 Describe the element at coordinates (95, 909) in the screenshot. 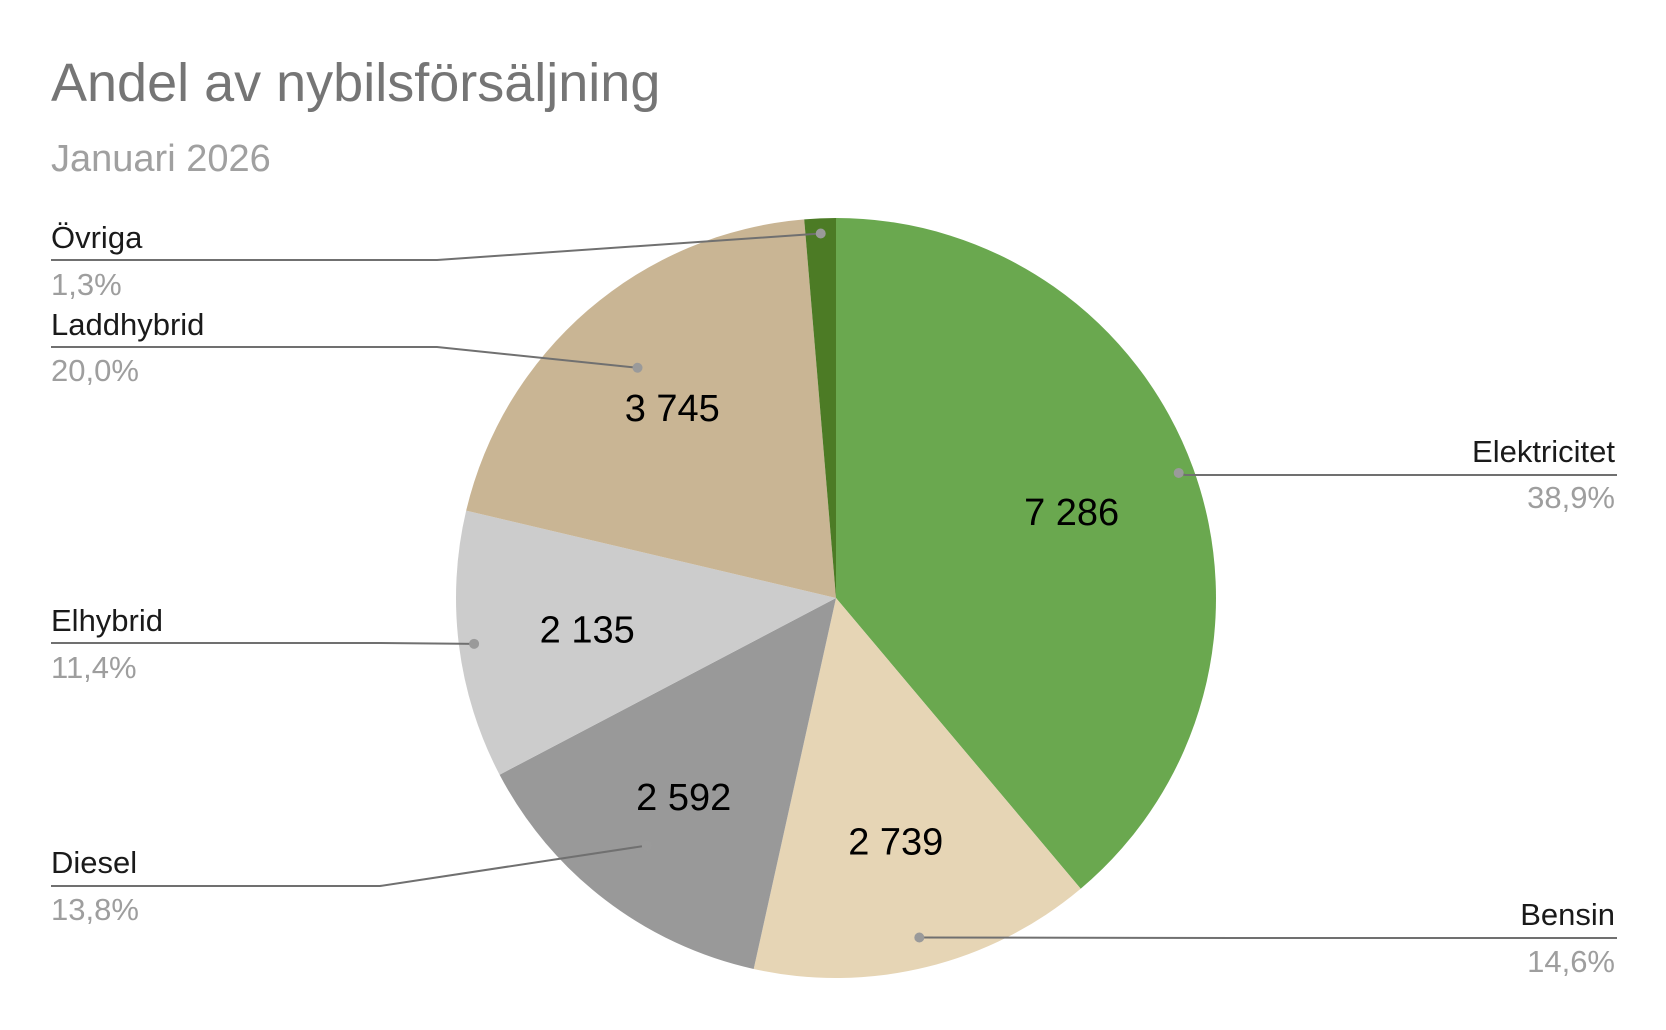

I see `legend-percent: 13,8%` at that location.